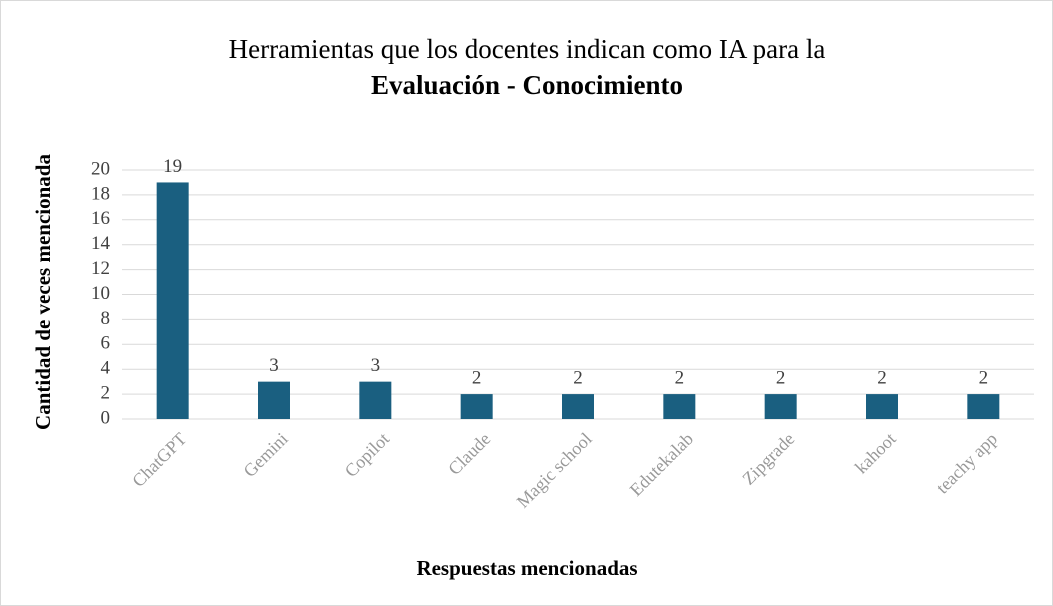  Describe the element at coordinates (106, 417) in the screenshot. I see `y-tick-label: 0` at that location.